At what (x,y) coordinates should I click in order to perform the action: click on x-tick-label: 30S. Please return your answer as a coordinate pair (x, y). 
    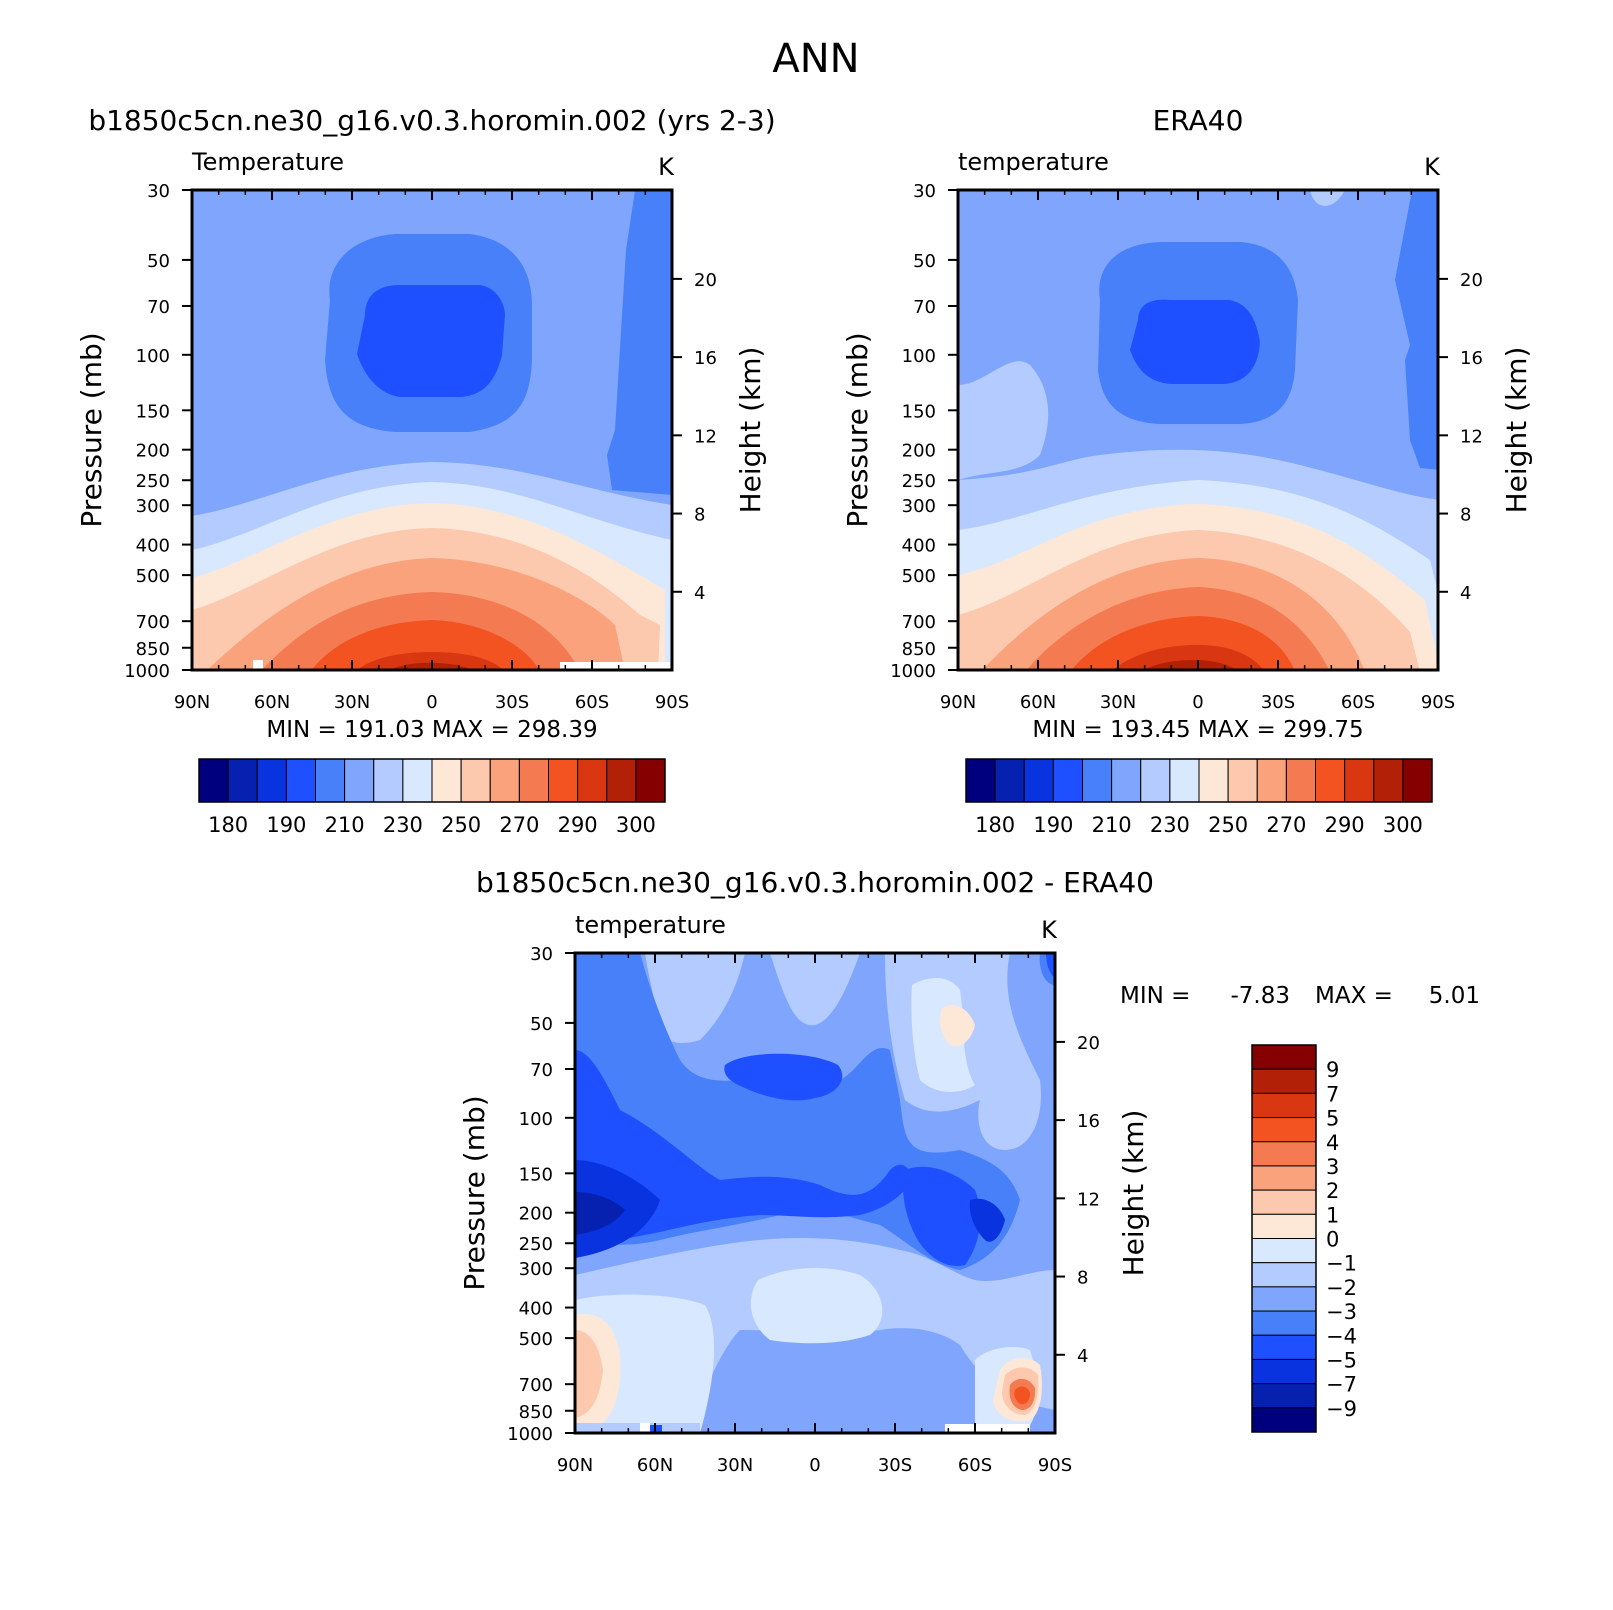
    Looking at the image, I should click on (1278, 702).